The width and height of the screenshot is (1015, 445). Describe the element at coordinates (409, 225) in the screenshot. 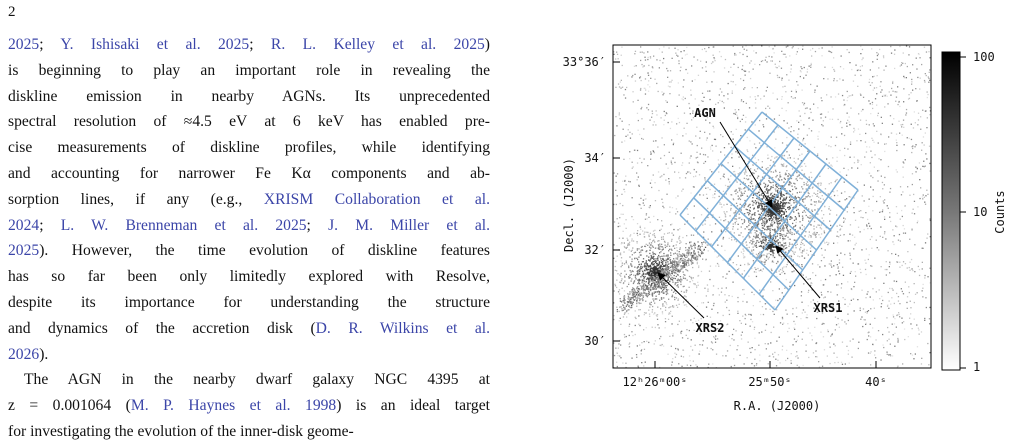

I see `citation-link: J. M. Miller et al.` at that location.